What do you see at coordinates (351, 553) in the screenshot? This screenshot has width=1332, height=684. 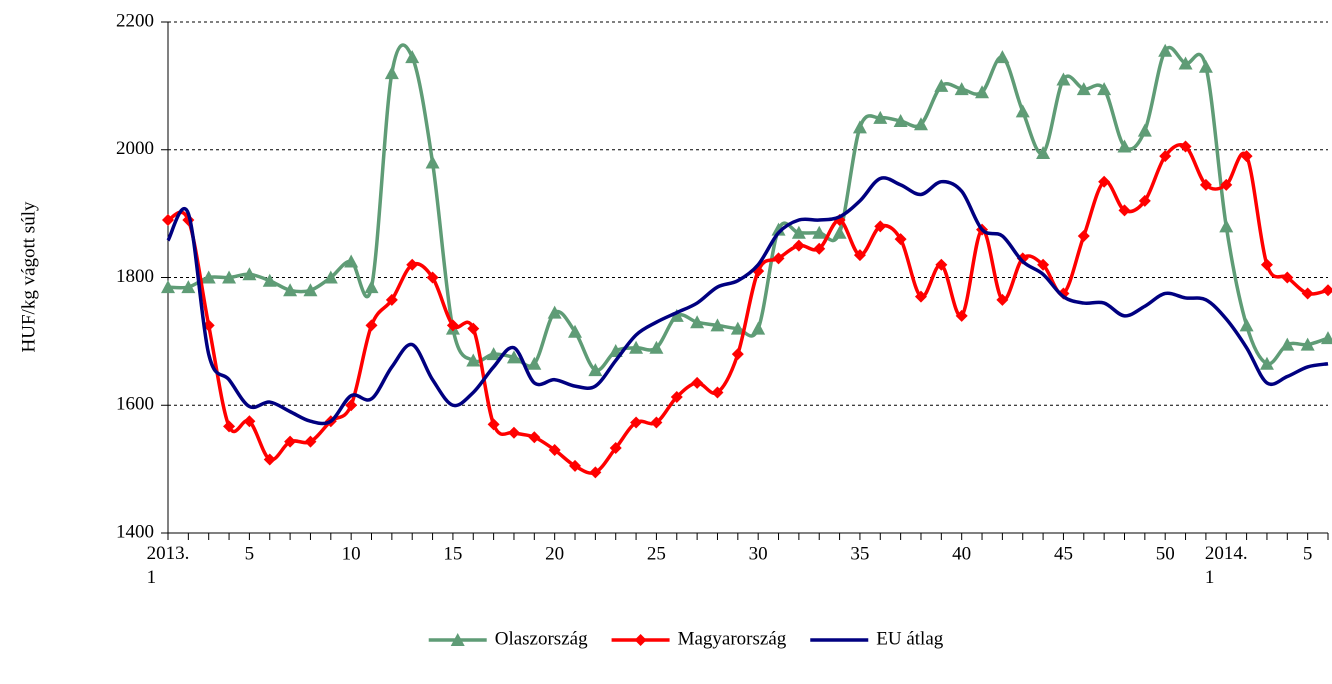 I see `x-tick-label: 10` at bounding box center [351, 553].